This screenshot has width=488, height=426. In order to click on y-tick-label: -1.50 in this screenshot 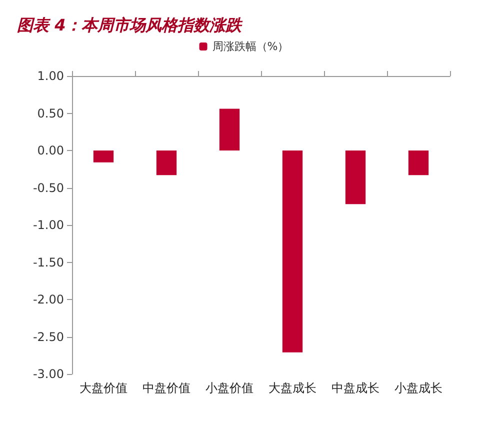, I will do `click(48, 262)`.